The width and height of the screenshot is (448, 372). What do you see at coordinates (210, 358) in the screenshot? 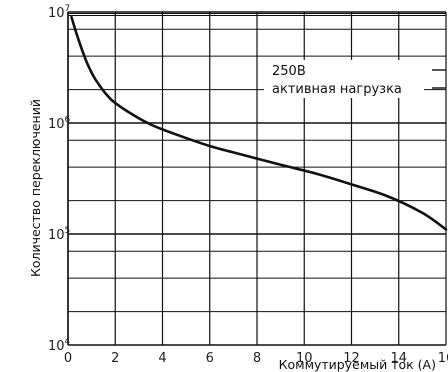
I see `x-tick-label: 6` at bounding box center [210, 358].